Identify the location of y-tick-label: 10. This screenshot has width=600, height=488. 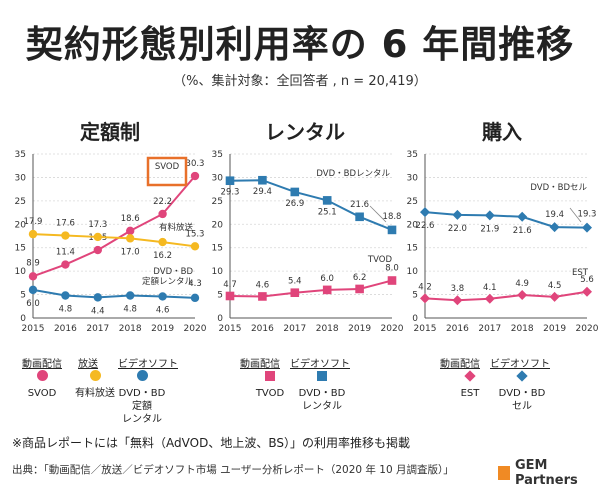
(21, 272).